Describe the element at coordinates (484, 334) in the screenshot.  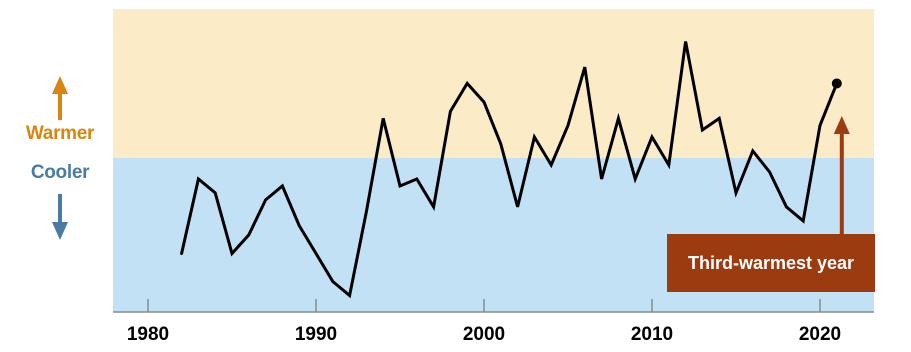
I see `x-tick-label: 2000` at that location.